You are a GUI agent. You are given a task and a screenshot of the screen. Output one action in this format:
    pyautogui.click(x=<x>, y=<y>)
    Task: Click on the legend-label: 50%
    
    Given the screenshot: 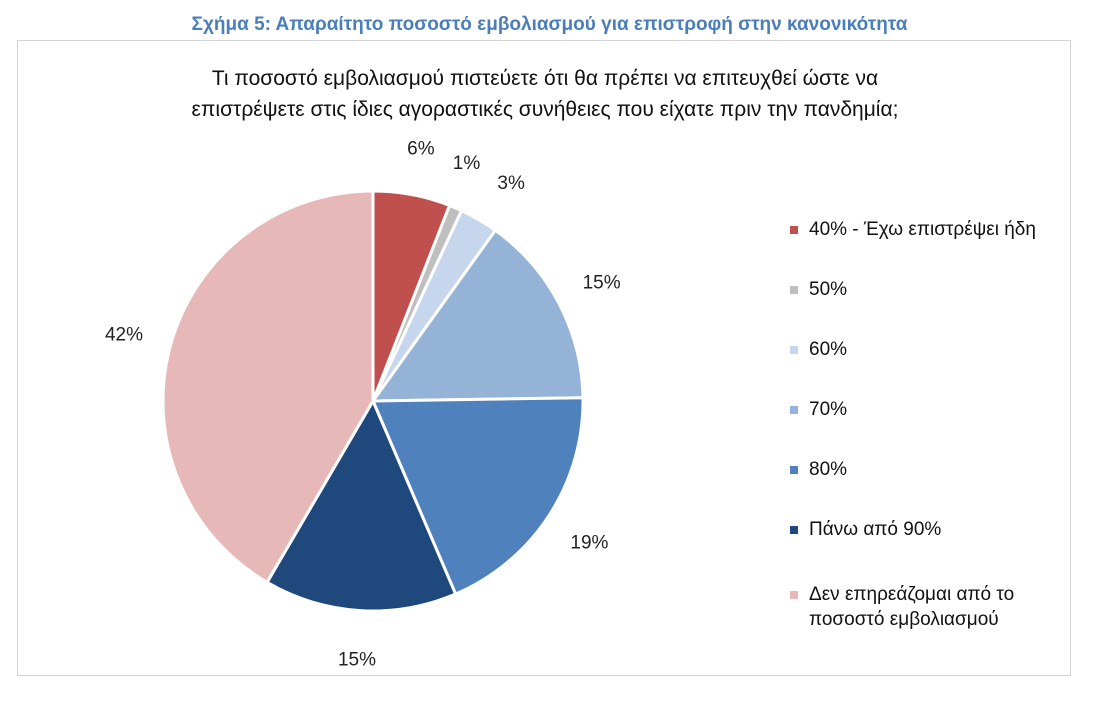 What is the action you would take?
    pyautogui.click(x=828, y=289)
    